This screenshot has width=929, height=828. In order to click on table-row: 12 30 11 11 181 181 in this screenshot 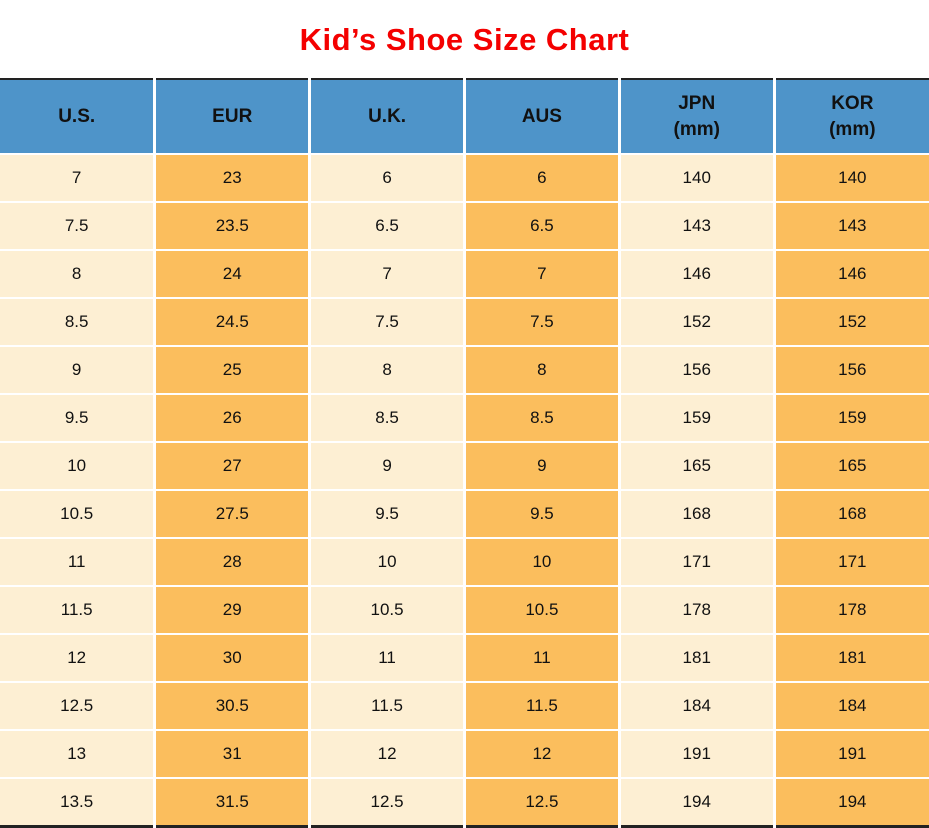, I will do `click(464, 657)`.